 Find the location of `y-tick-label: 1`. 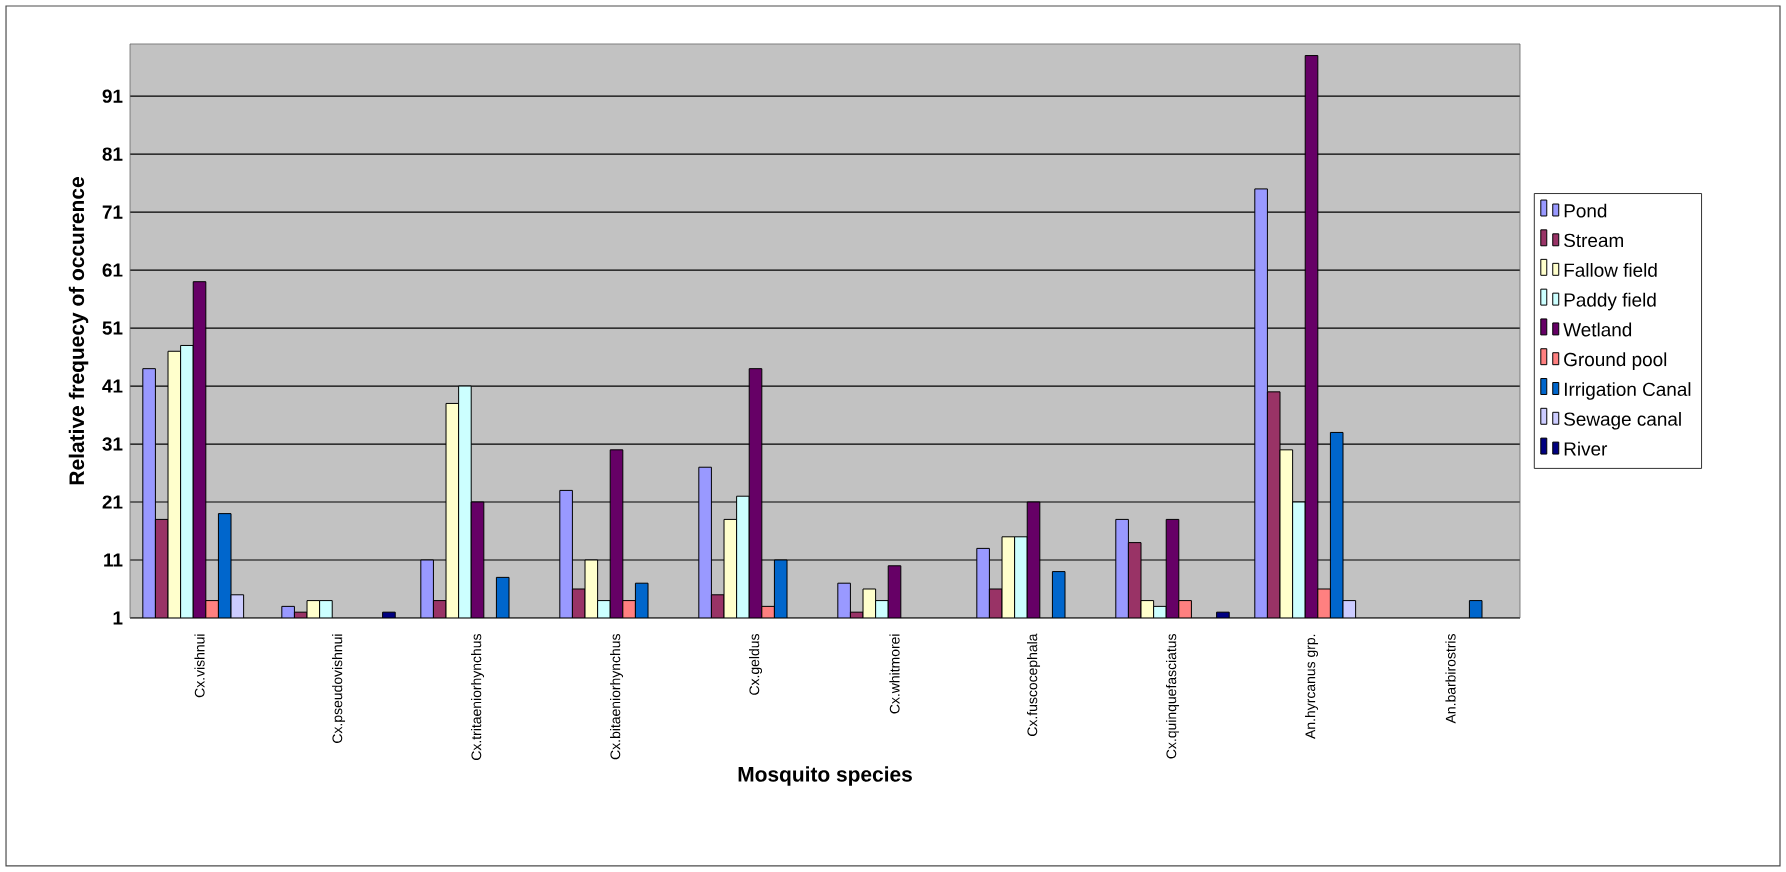

y-tick-label: 1 is located at coordinates (118, 618).